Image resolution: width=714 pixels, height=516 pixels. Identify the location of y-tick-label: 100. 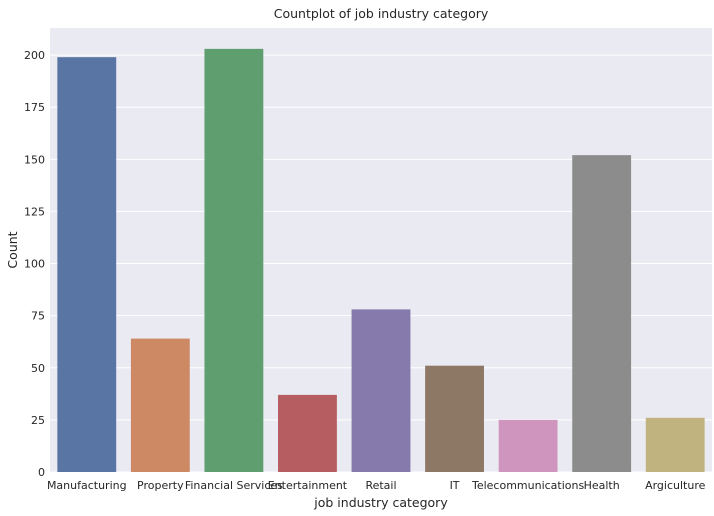
(34, 264).